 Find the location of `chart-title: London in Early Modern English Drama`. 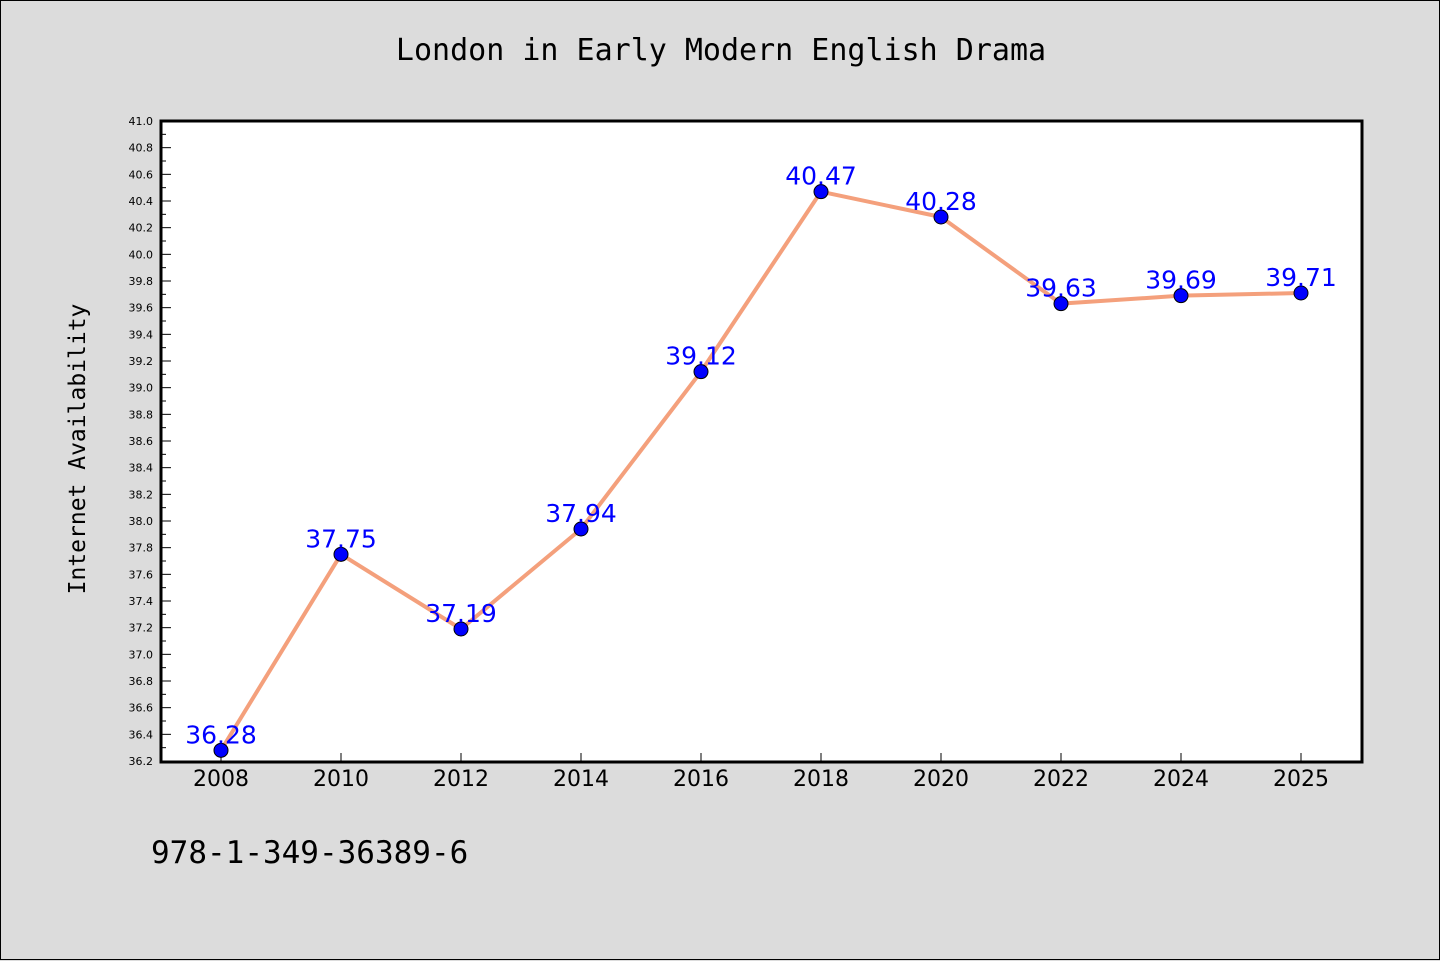

chart-title: London in Early Modern English Drama is located at coordinates (721, 50).